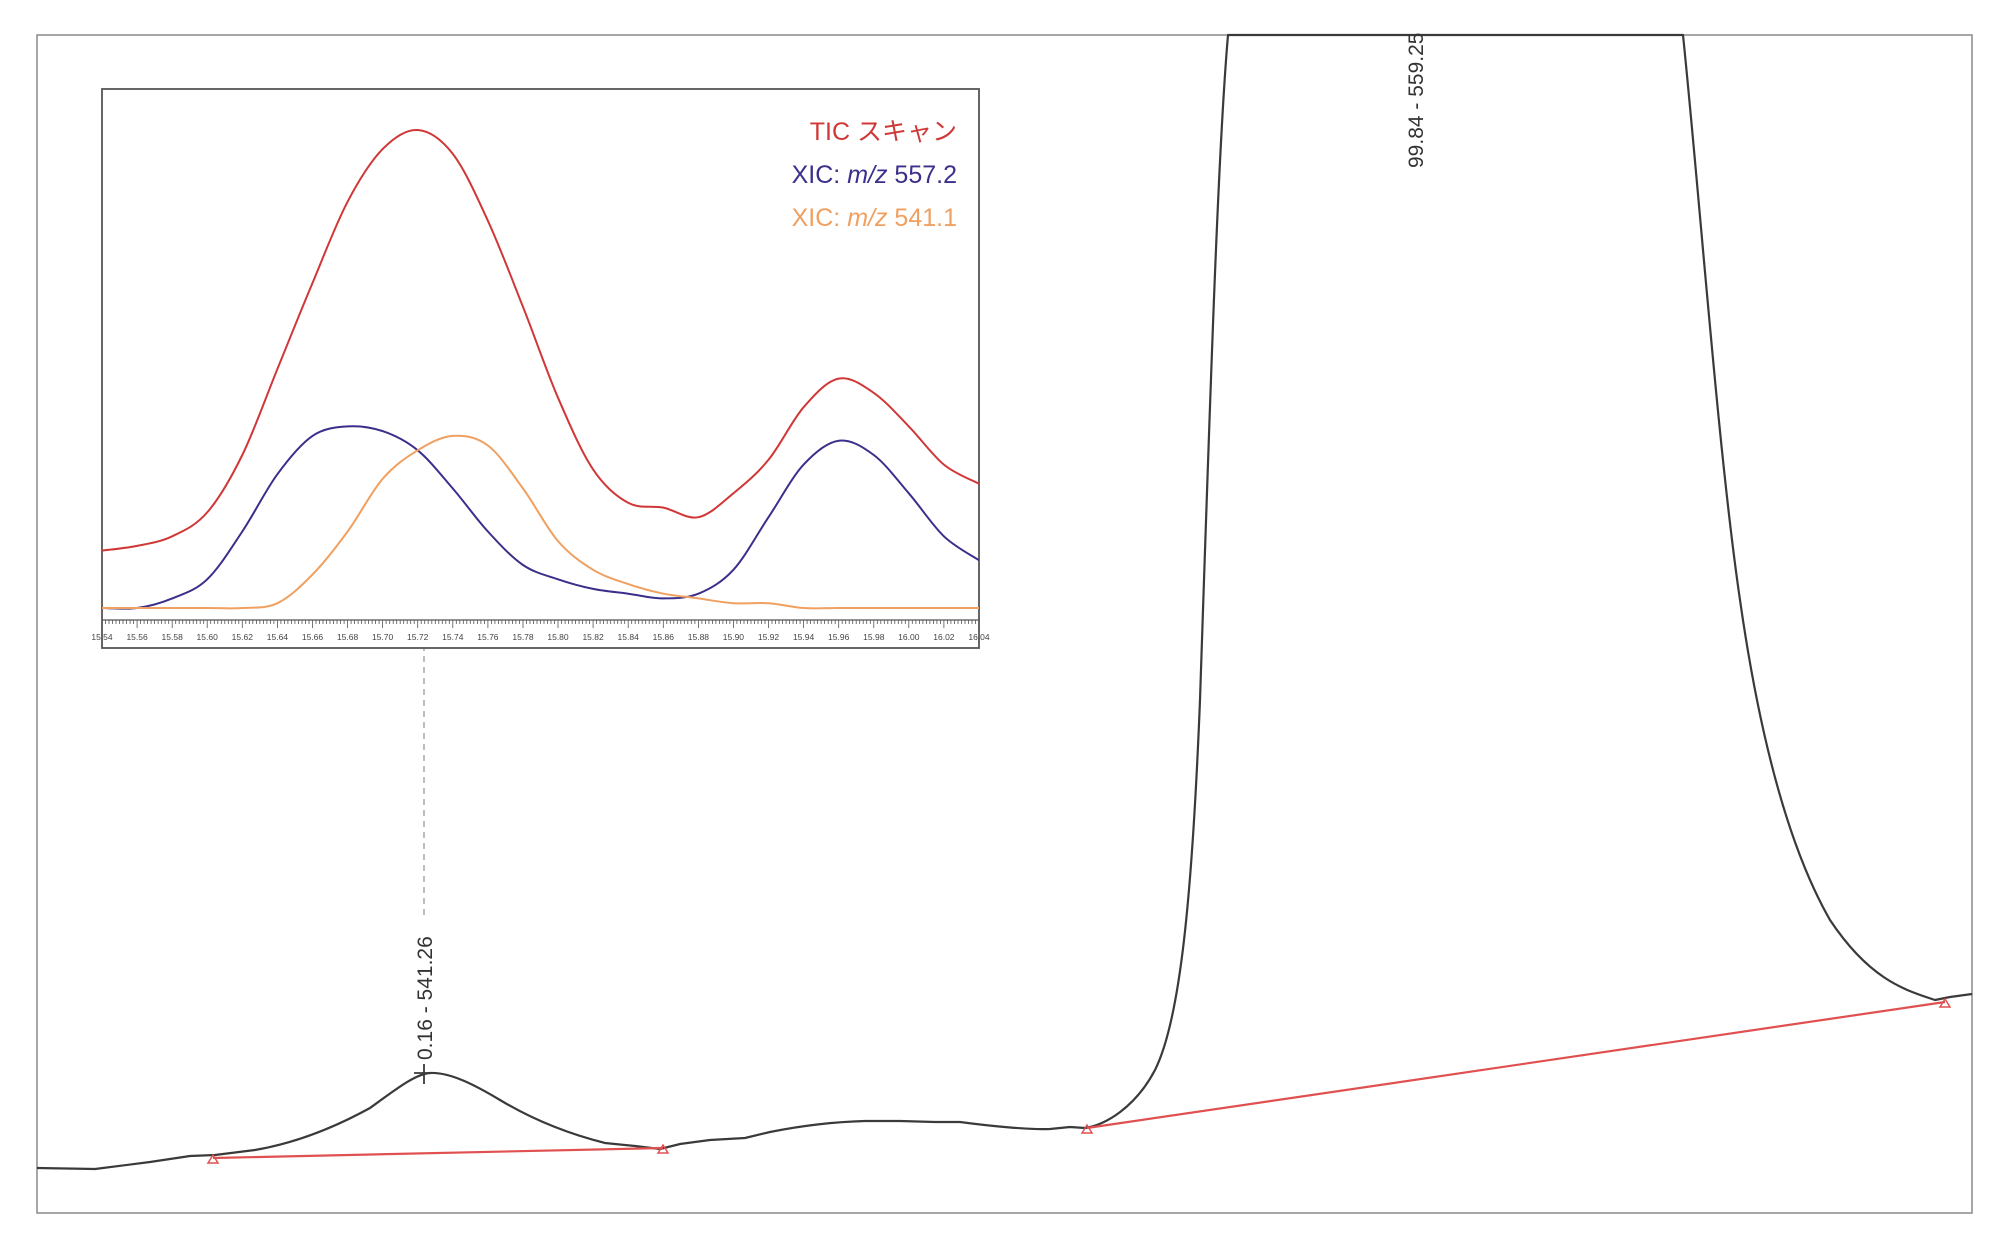 The image size is (2000, 1240). I want to click on inset-x-tick-label: 15.92, so click(769, 637).